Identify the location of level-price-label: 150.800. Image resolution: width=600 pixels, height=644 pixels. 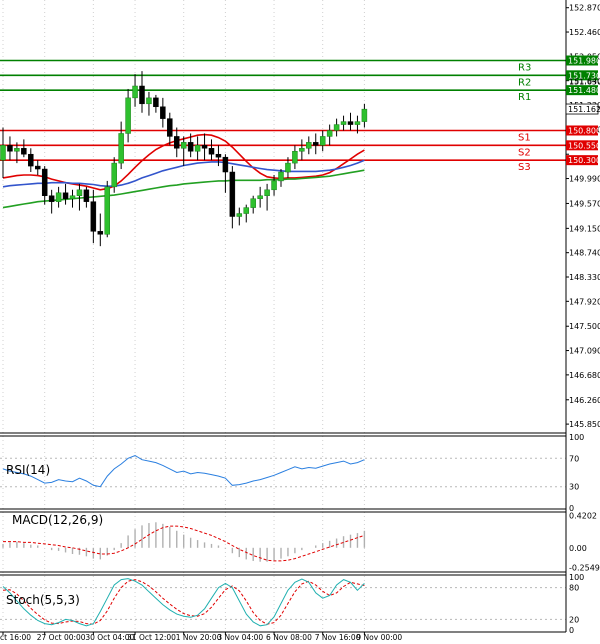
(584, 130).